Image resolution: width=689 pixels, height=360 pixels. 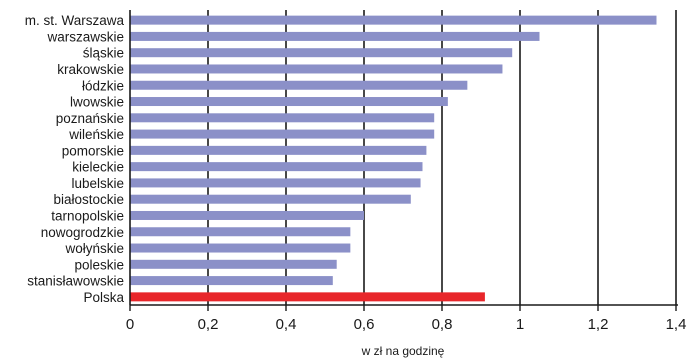 What do you see at coordinates (97, 102) in the screenshot?
I see `category-label: lwowskie` at bounding box center [97, 102].